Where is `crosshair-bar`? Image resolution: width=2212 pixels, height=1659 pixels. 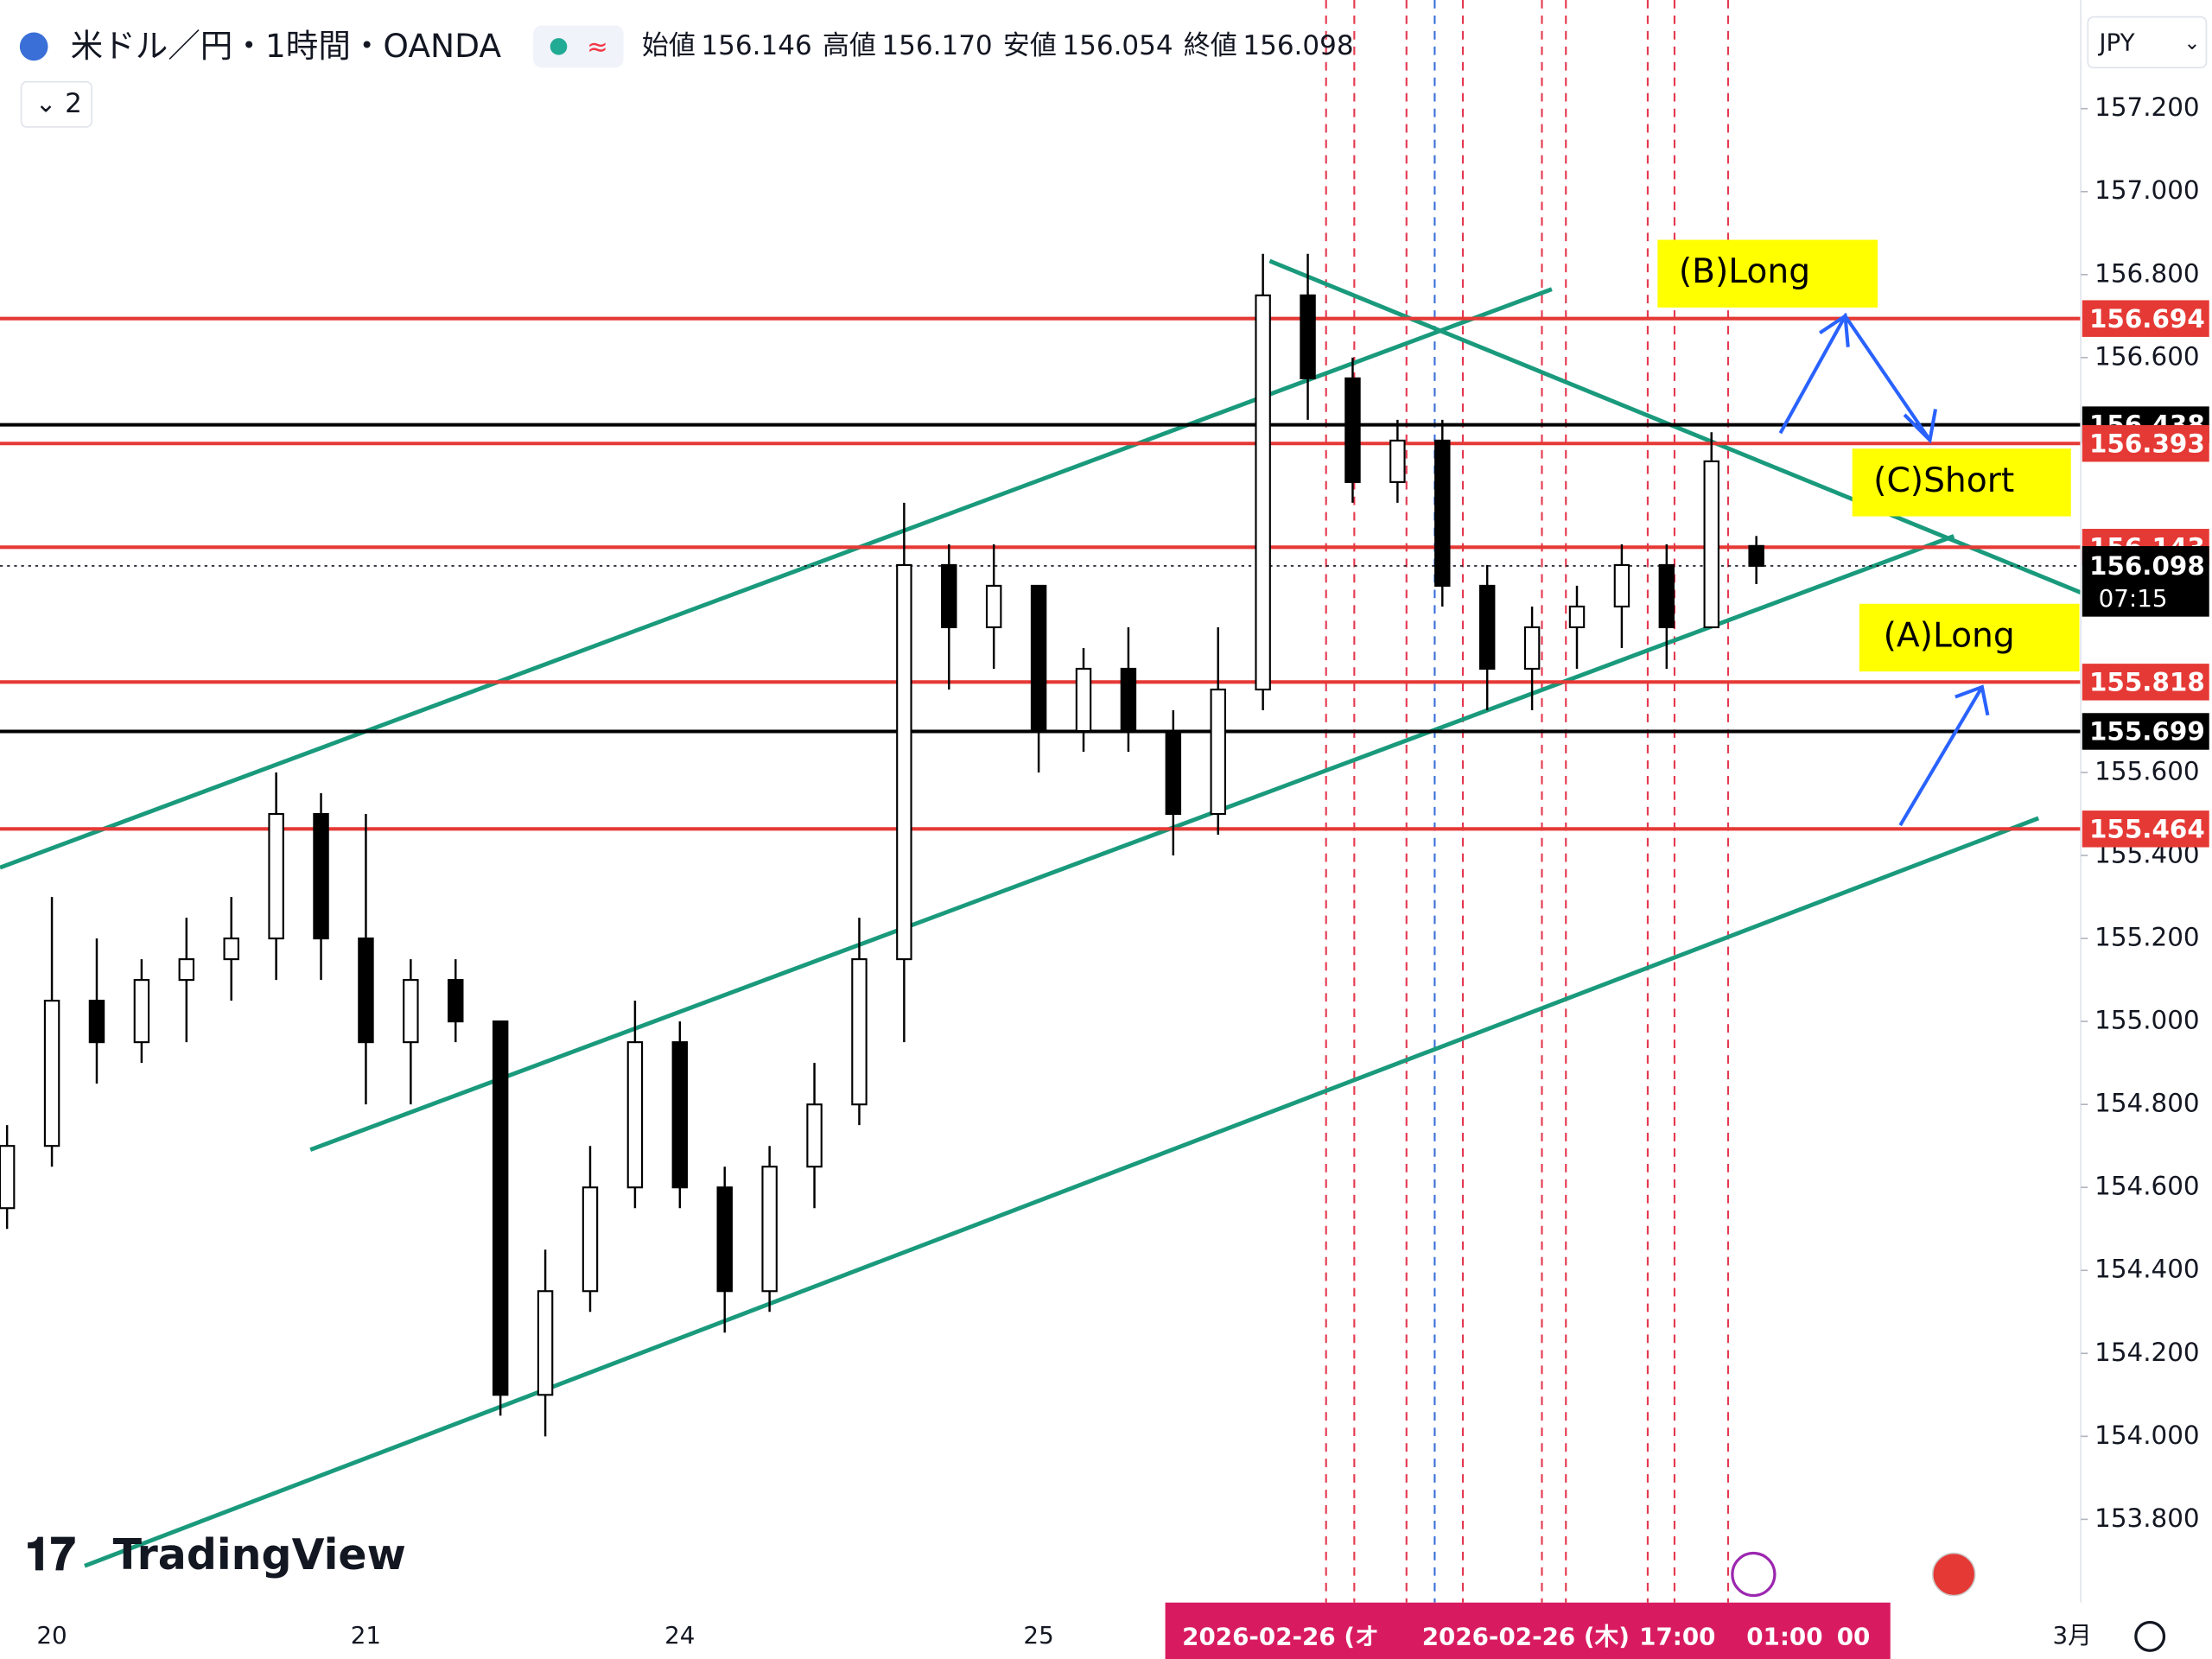
crosshair-bar is located at coordinates (1528, 1630).